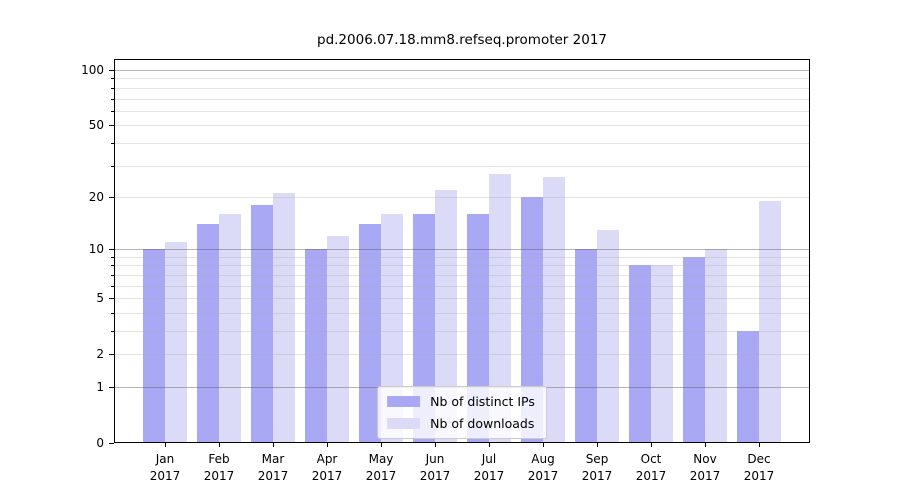 The height and width of the screenshot is (500, 900). What do you see at coordinates (219, 445) in the screenshot?
I see `x-tick-mark-feb` at bounding box center [219, 445].